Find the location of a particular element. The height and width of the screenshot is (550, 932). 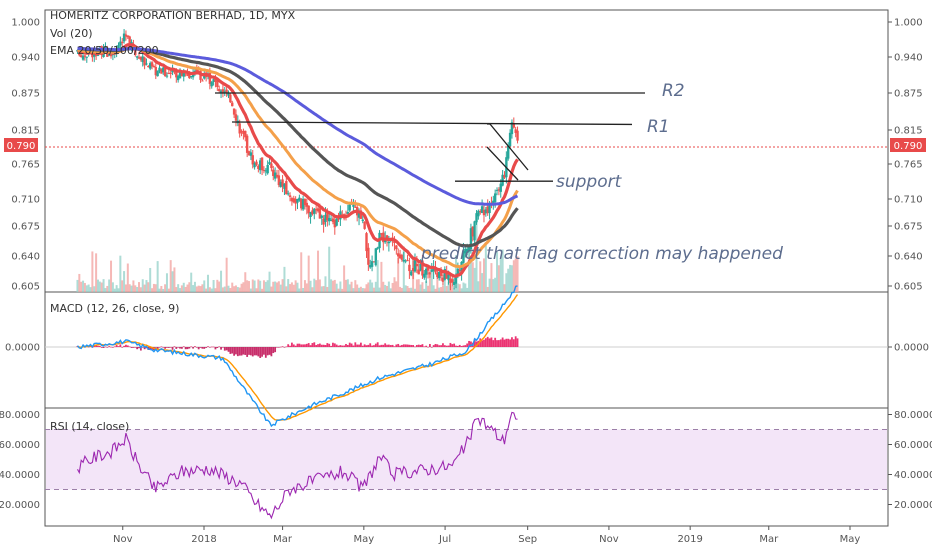

annotation-r1: R1 is located at coordinates (658, 127).